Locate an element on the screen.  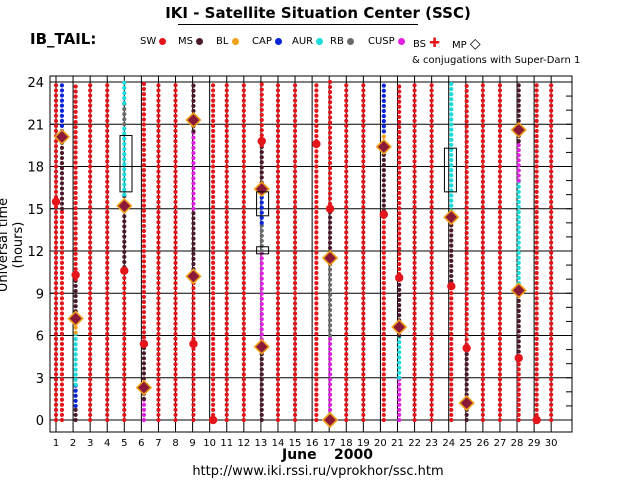
x-tick-label: 29 is located at coordinates (534, 443).